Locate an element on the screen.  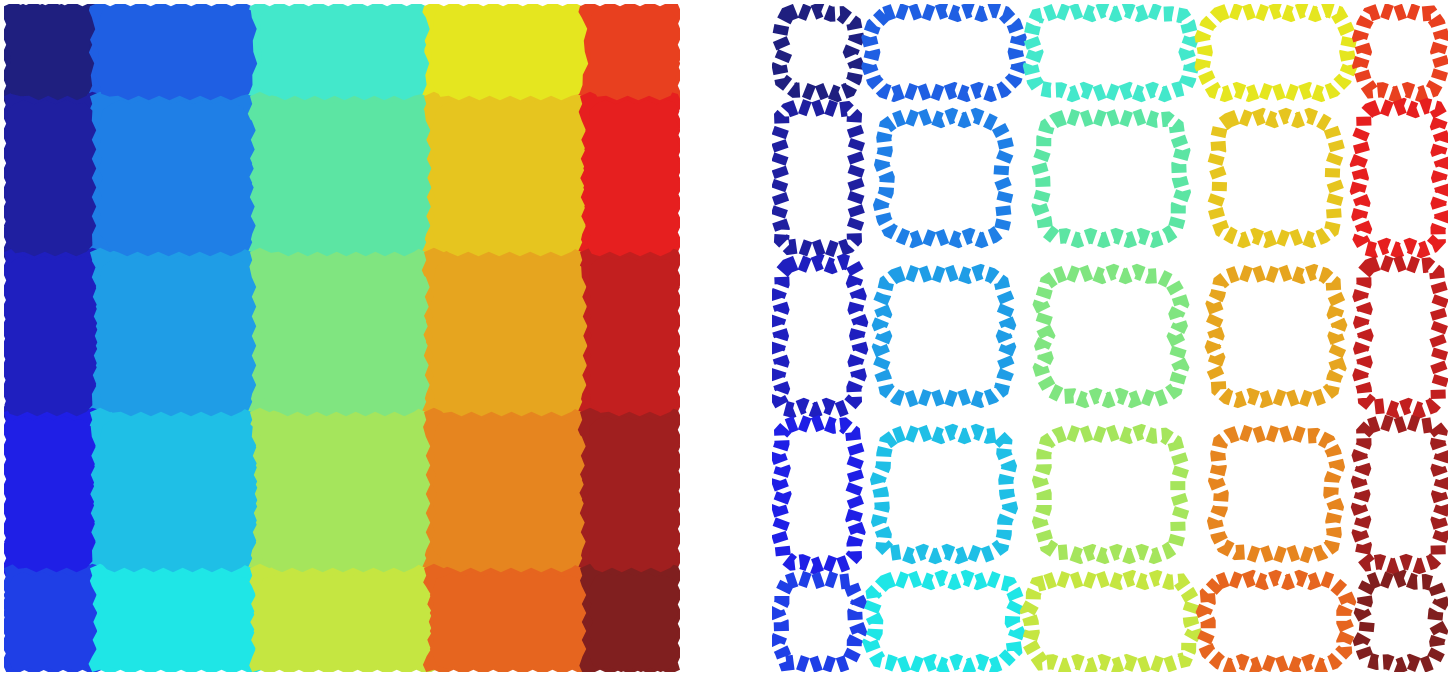
region-boundary-r5-c3 is located at coordinates (1111, 620).